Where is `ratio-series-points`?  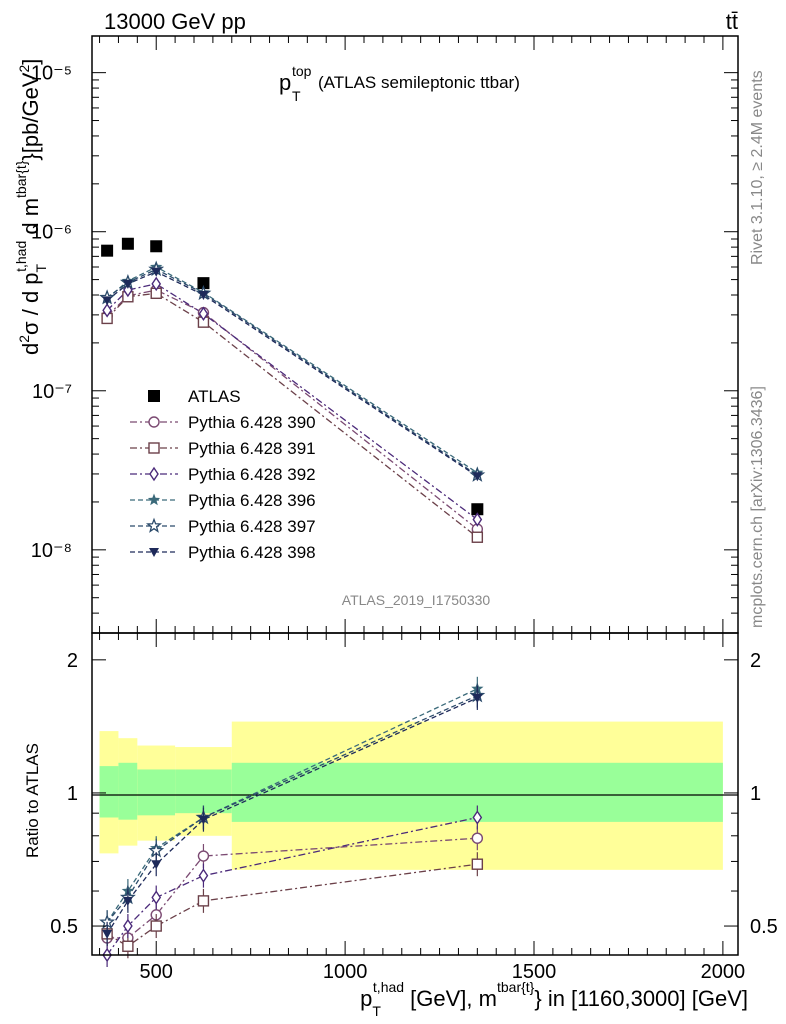
ratio-series-points is located at coordinates (292, 821).